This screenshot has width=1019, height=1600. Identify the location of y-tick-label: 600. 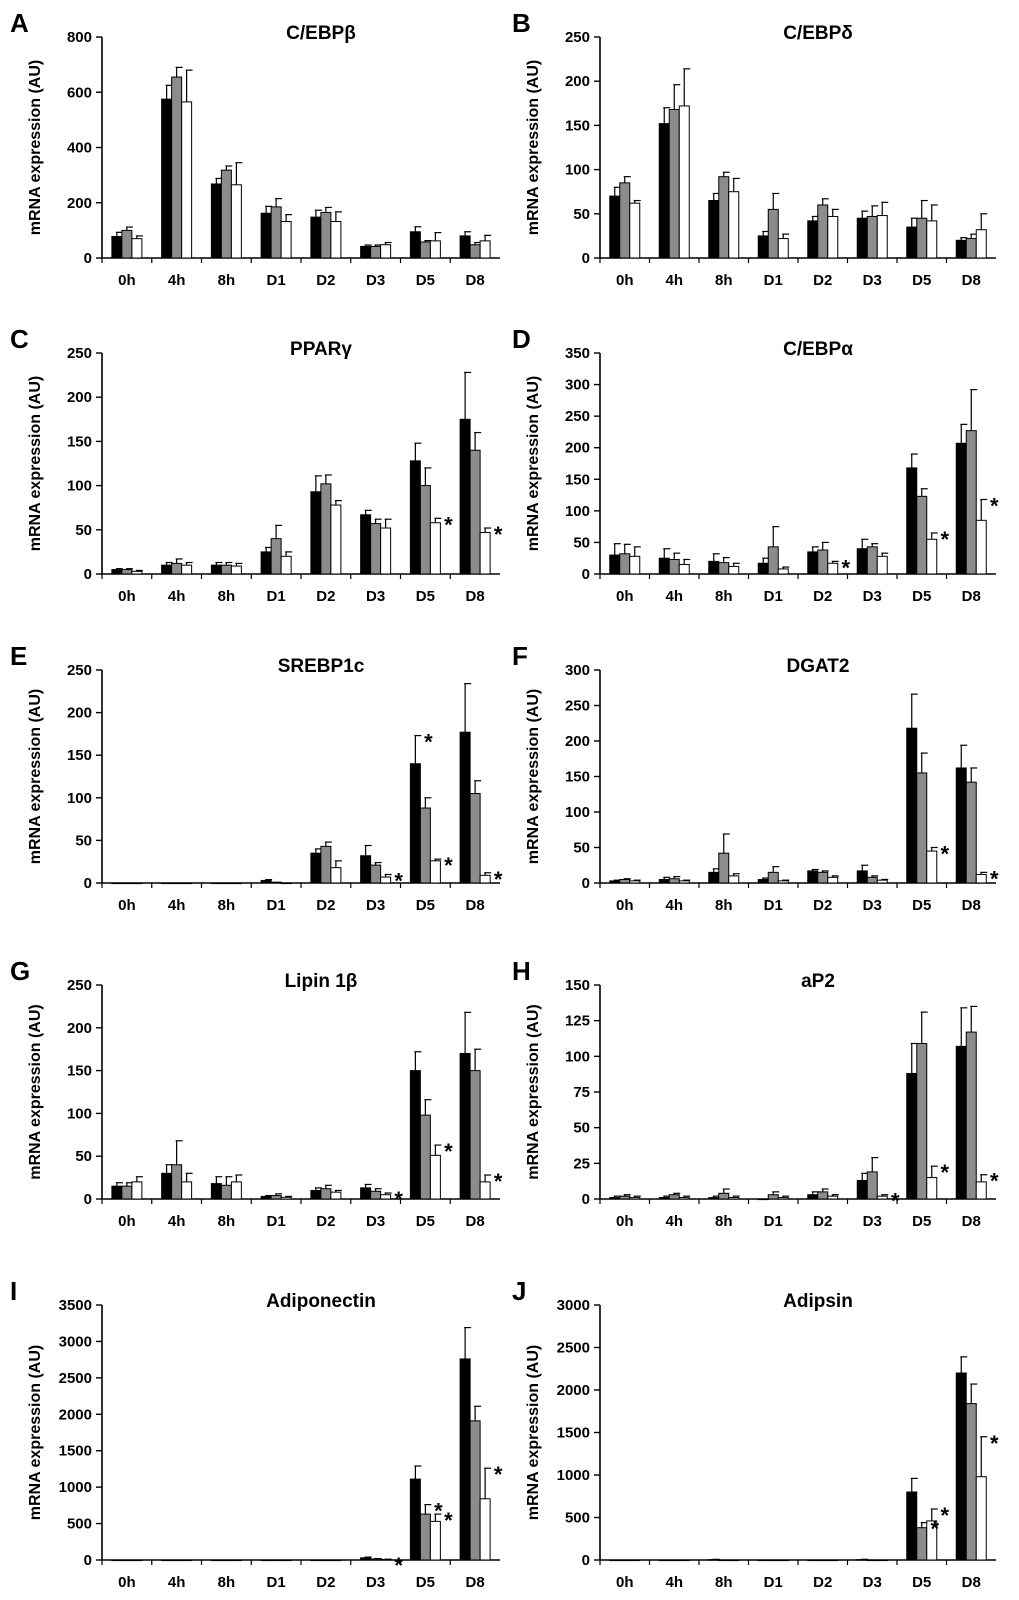
(79, 92).